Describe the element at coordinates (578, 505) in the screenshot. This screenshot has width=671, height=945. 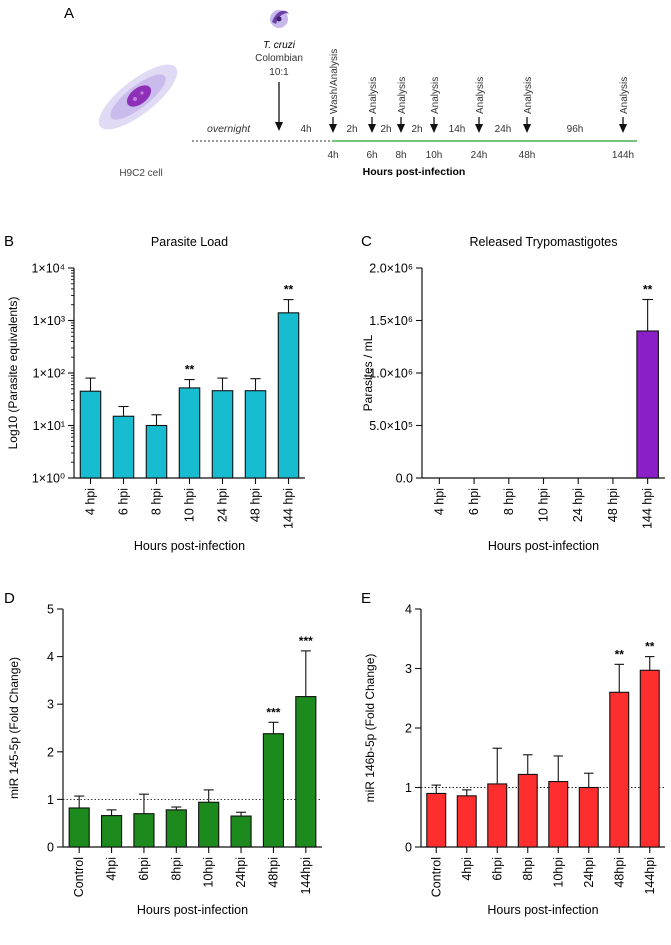
I see `x-tick-label: 24 hpi` at that location.